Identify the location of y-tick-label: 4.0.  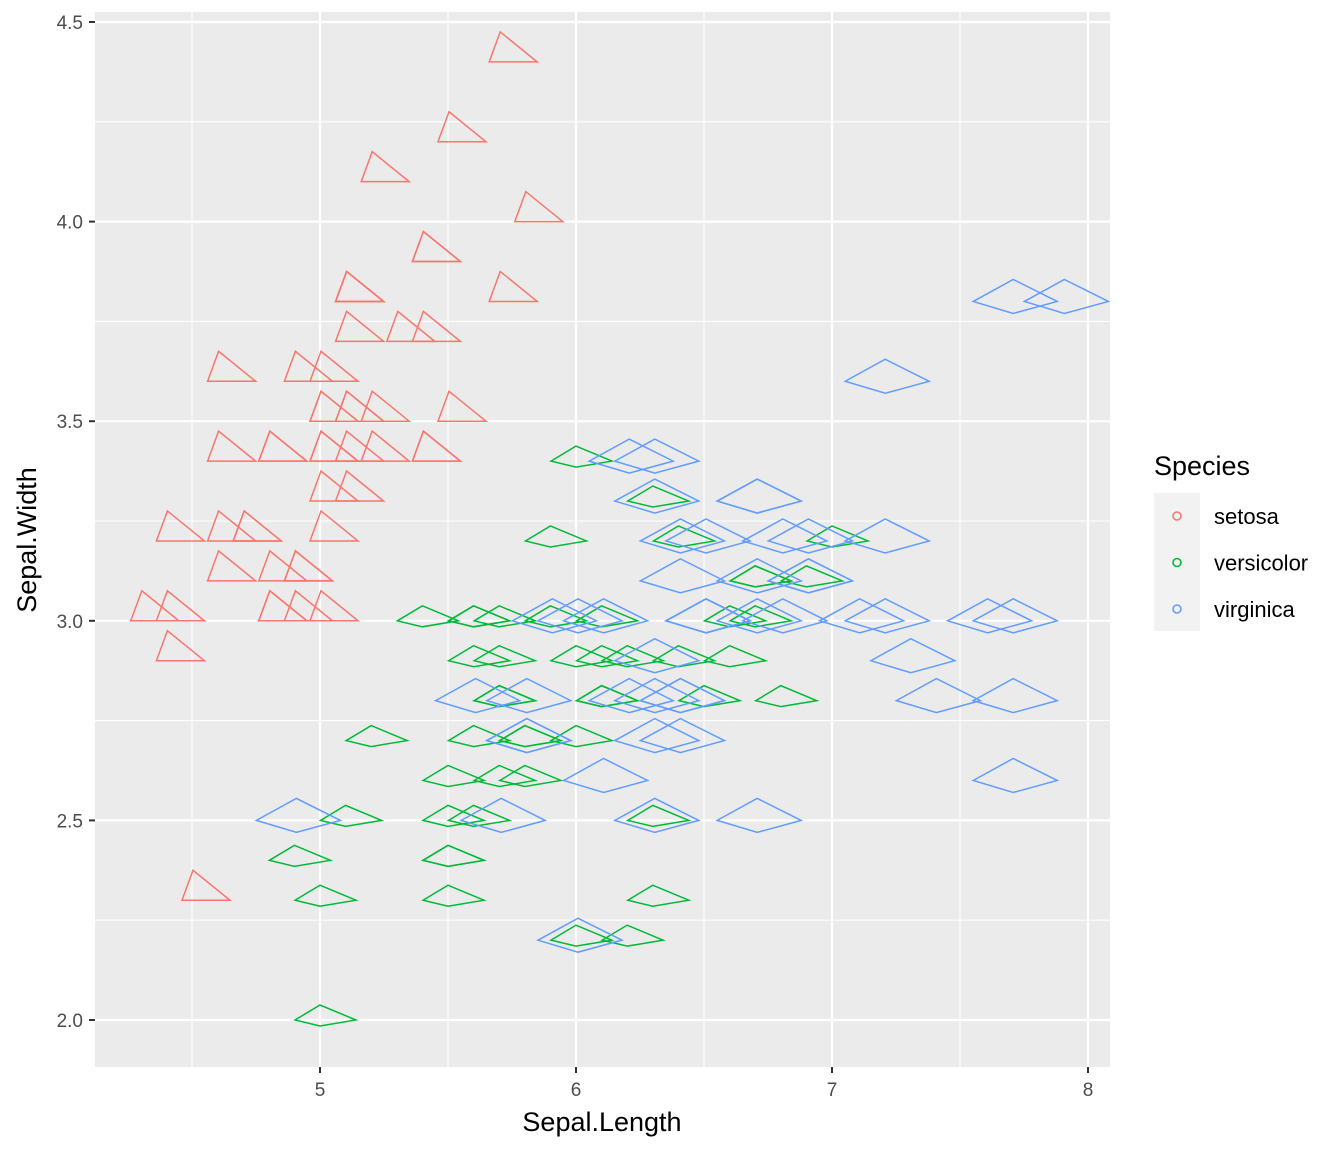
(70, 223).